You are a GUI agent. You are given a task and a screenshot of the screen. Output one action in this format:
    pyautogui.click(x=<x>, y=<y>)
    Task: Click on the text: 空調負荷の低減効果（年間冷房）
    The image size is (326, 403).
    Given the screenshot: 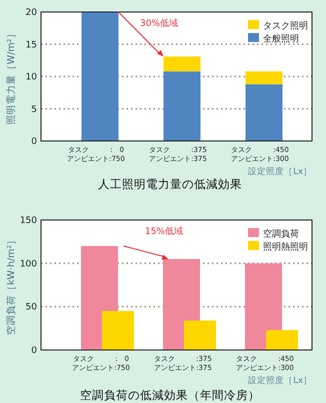 What is the action you would take?
    pyautogui.click(x=170, y=395)
    